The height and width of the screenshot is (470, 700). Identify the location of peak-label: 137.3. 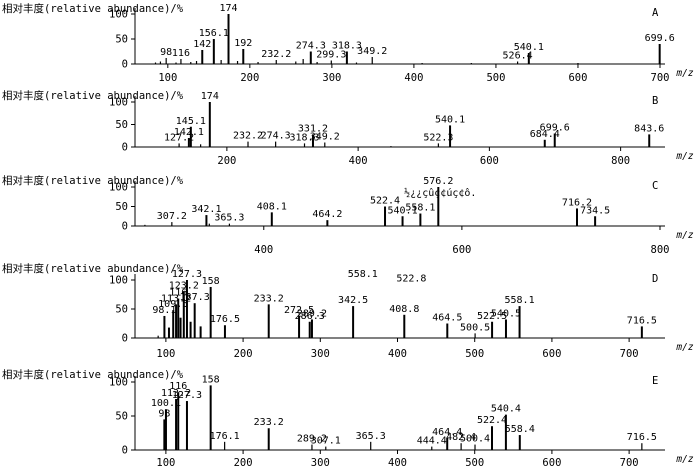
(195, 297).